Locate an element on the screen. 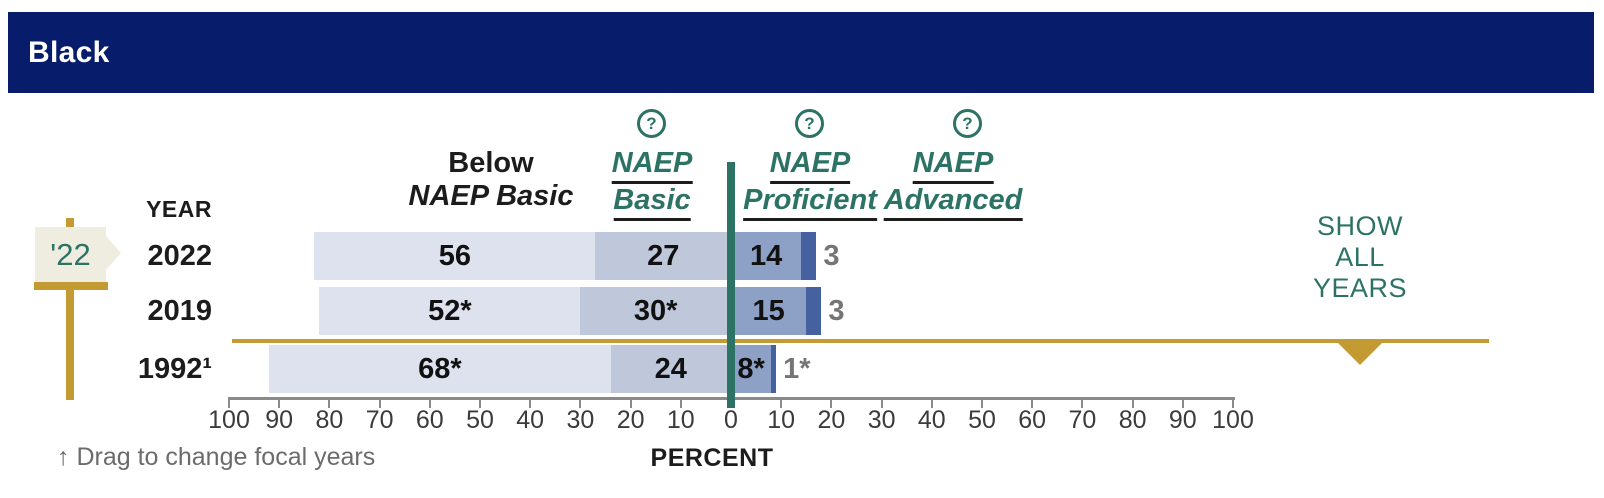 This screenshot has height=498, width=1604. help-icon-naep-basic: ? is located at coordinates (651, 123).